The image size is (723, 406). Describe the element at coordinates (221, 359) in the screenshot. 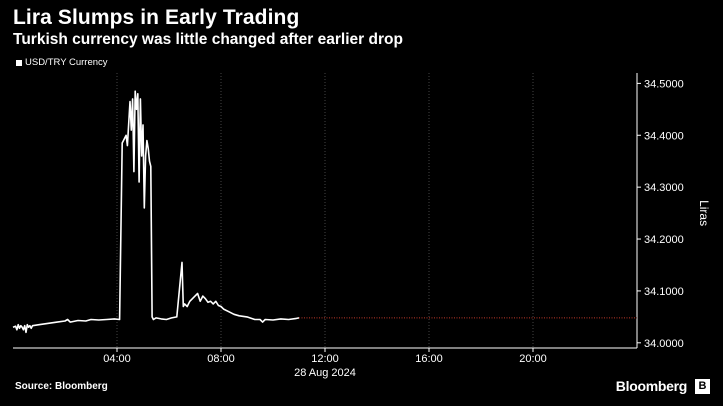

I see `x-tick-label: 08:00` at that location.